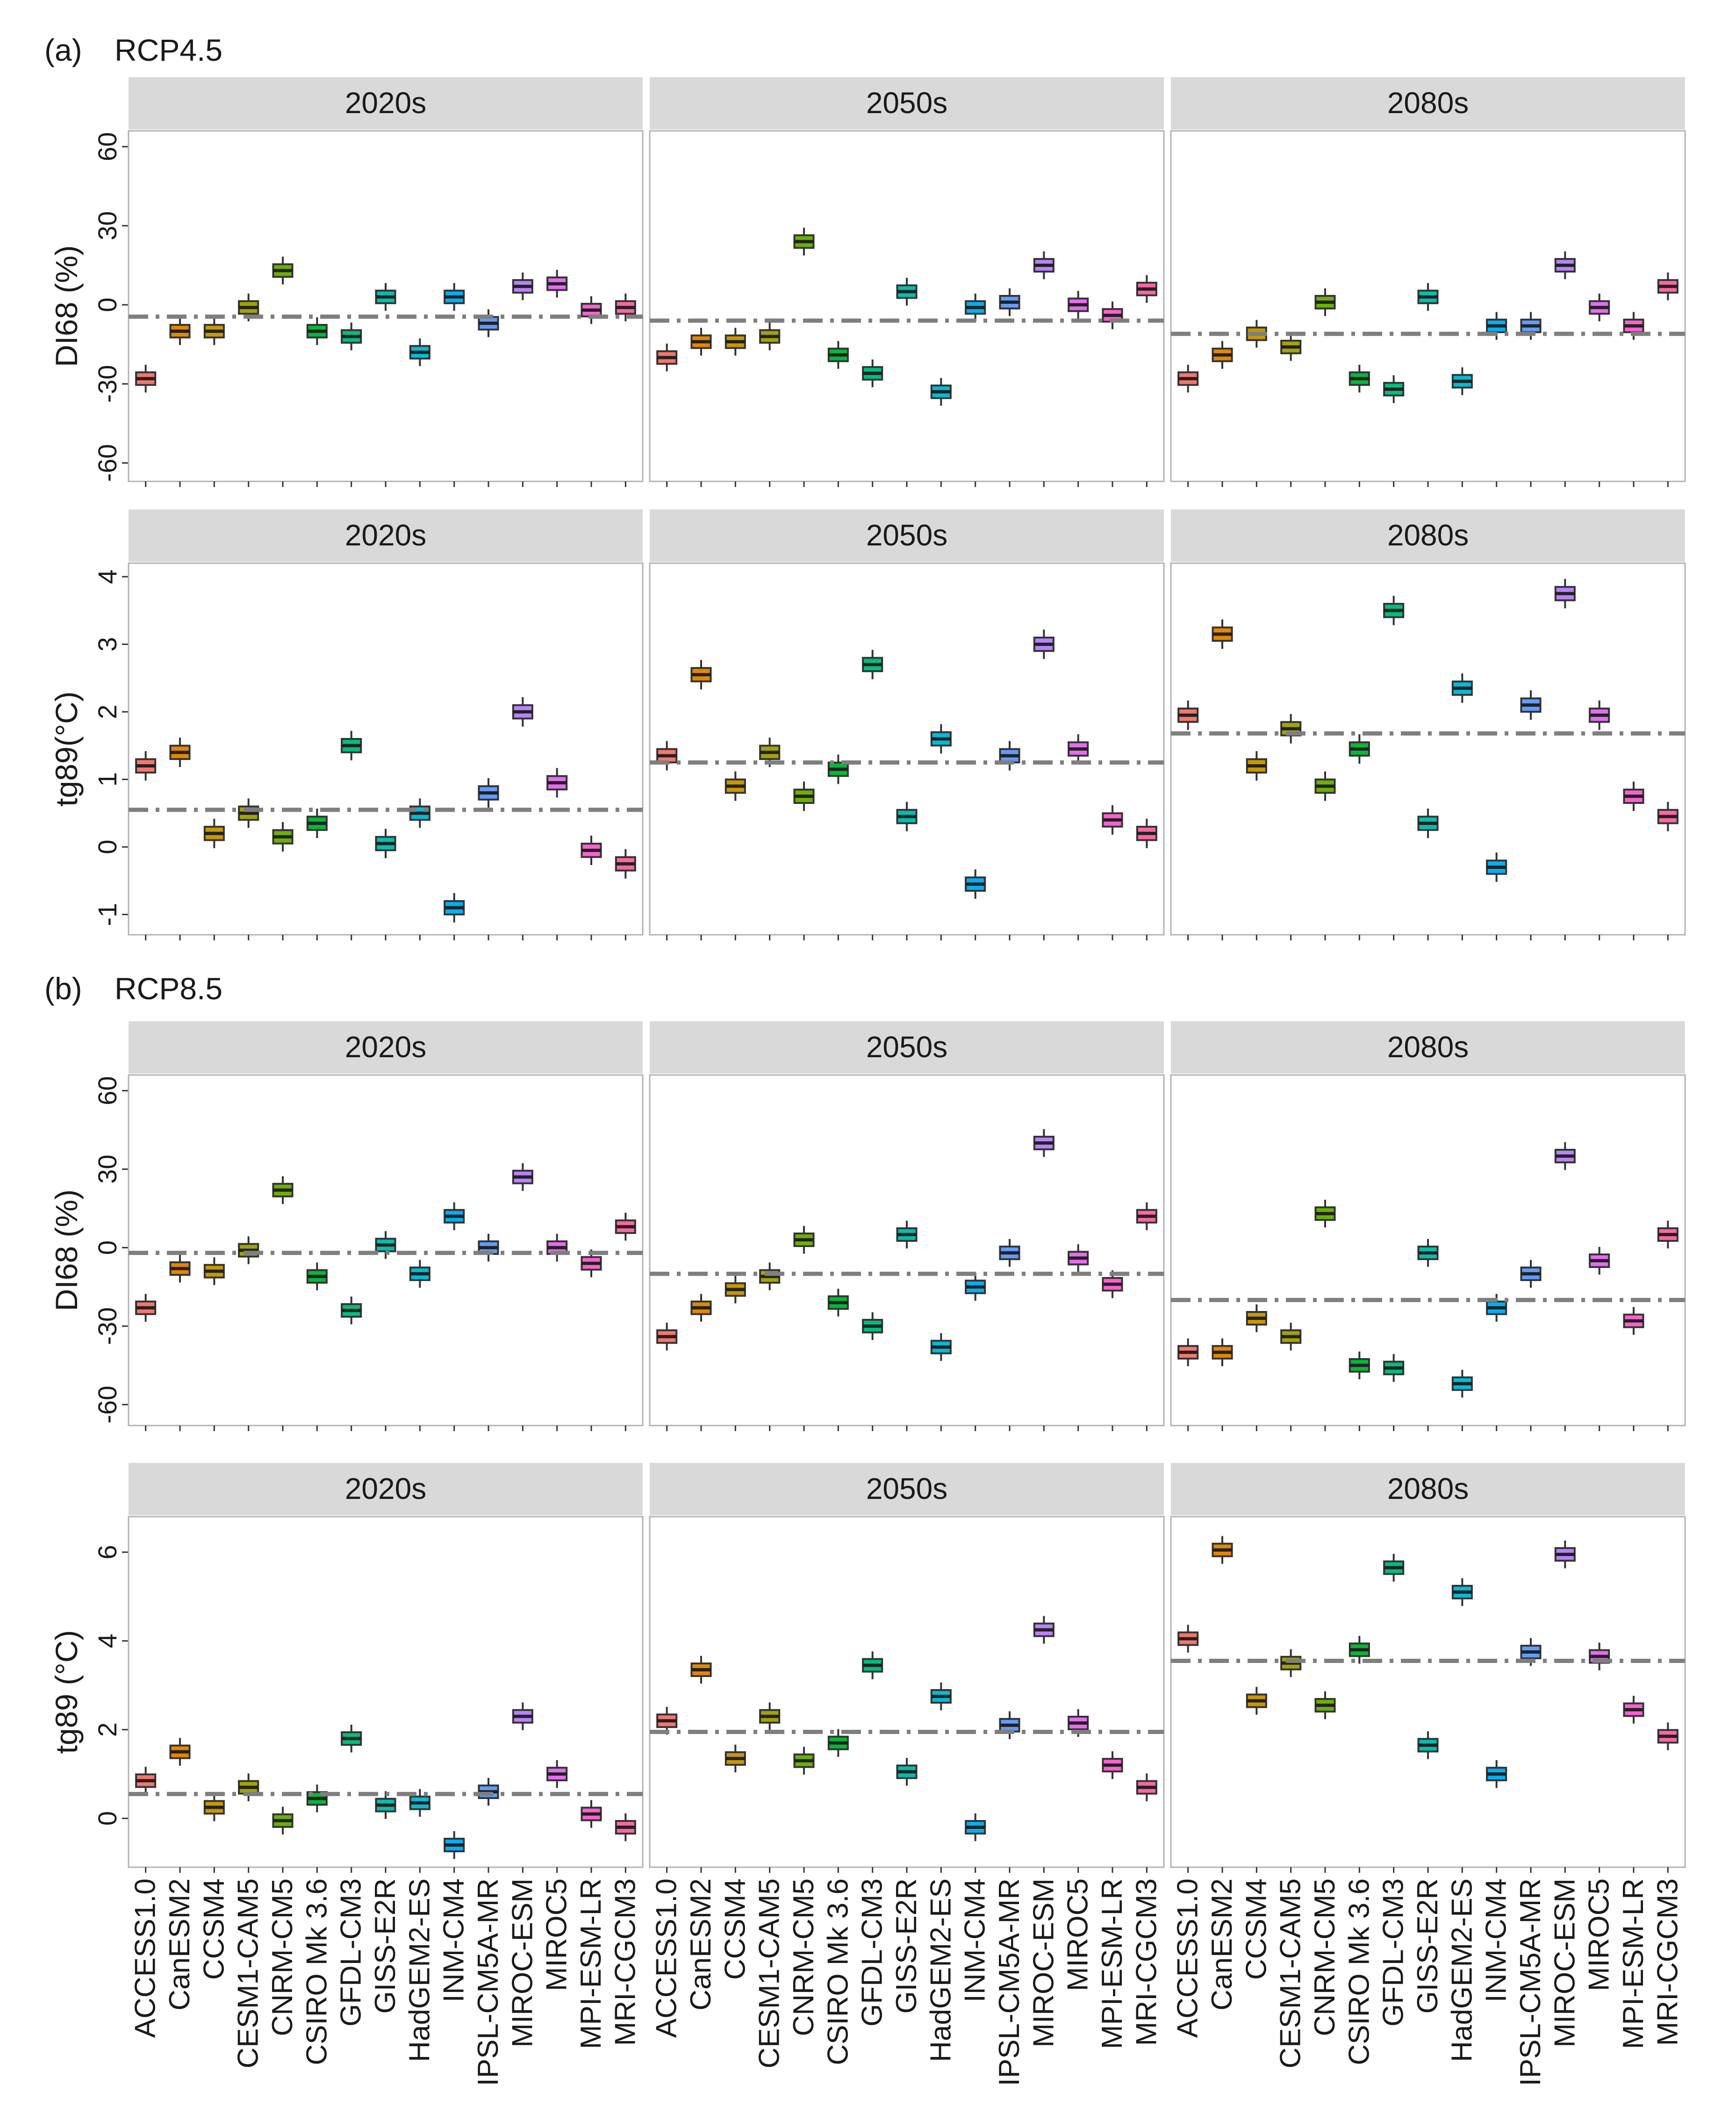 This screenshot has height=2121, width=1736. I want to click on section-a-letter: (a), so click(63, 50).